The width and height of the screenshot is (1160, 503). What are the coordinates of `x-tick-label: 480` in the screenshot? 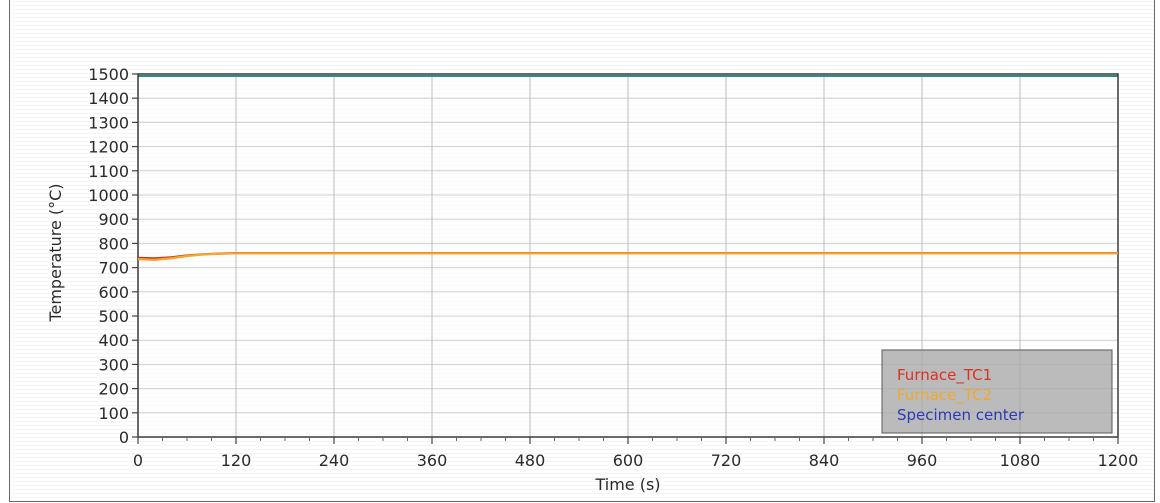 It's located at (530, 460).